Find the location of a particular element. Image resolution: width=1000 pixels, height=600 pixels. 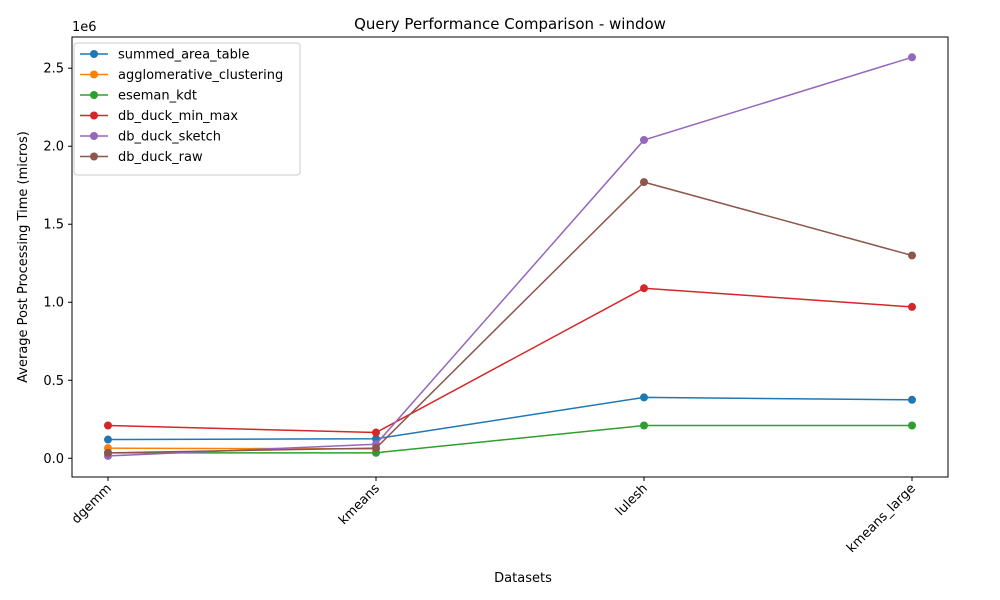

x-tick-label: kmeans is located at coordinates (359, 504).